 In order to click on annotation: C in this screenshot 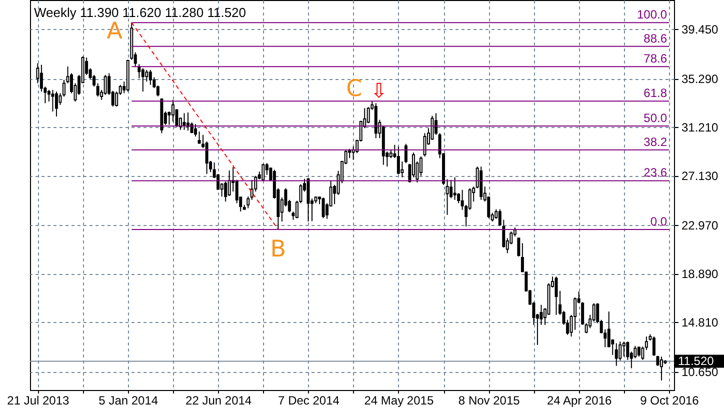, I will do `click(354, 89)`.